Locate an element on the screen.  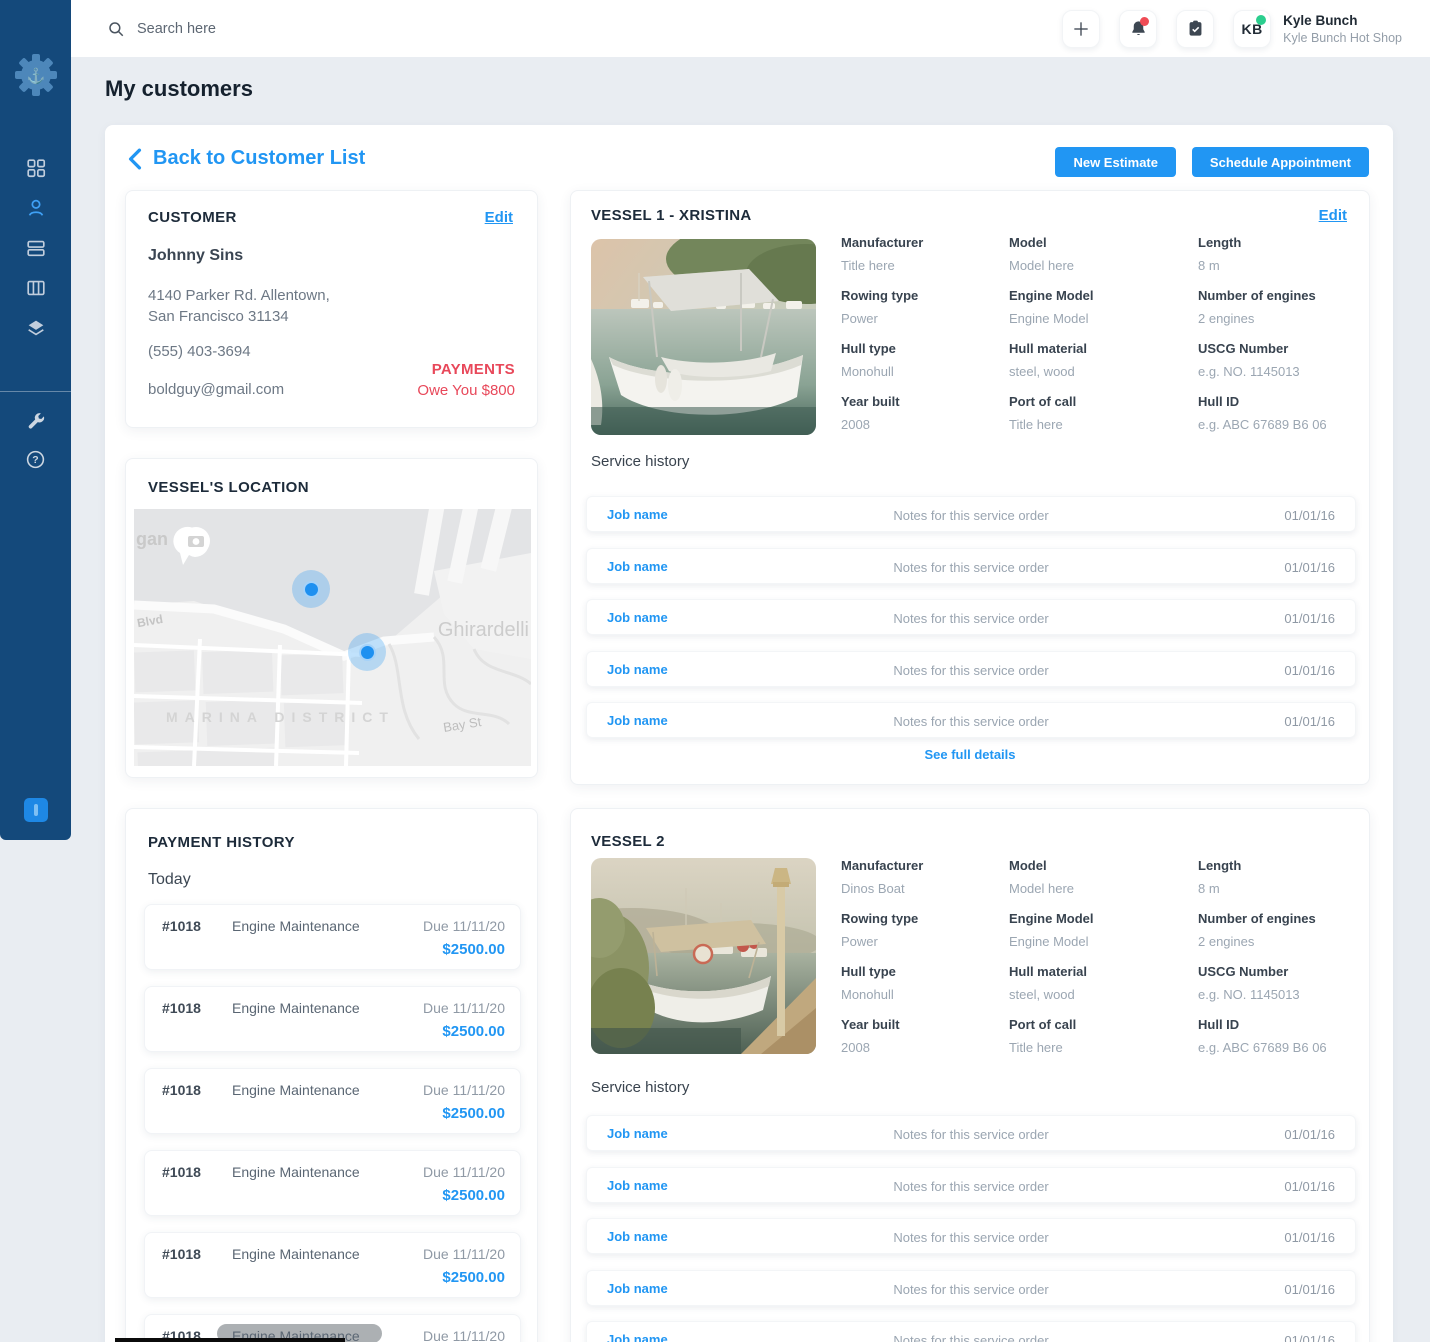
see-full-details-link: See full details is located at coordinates (970, 754).